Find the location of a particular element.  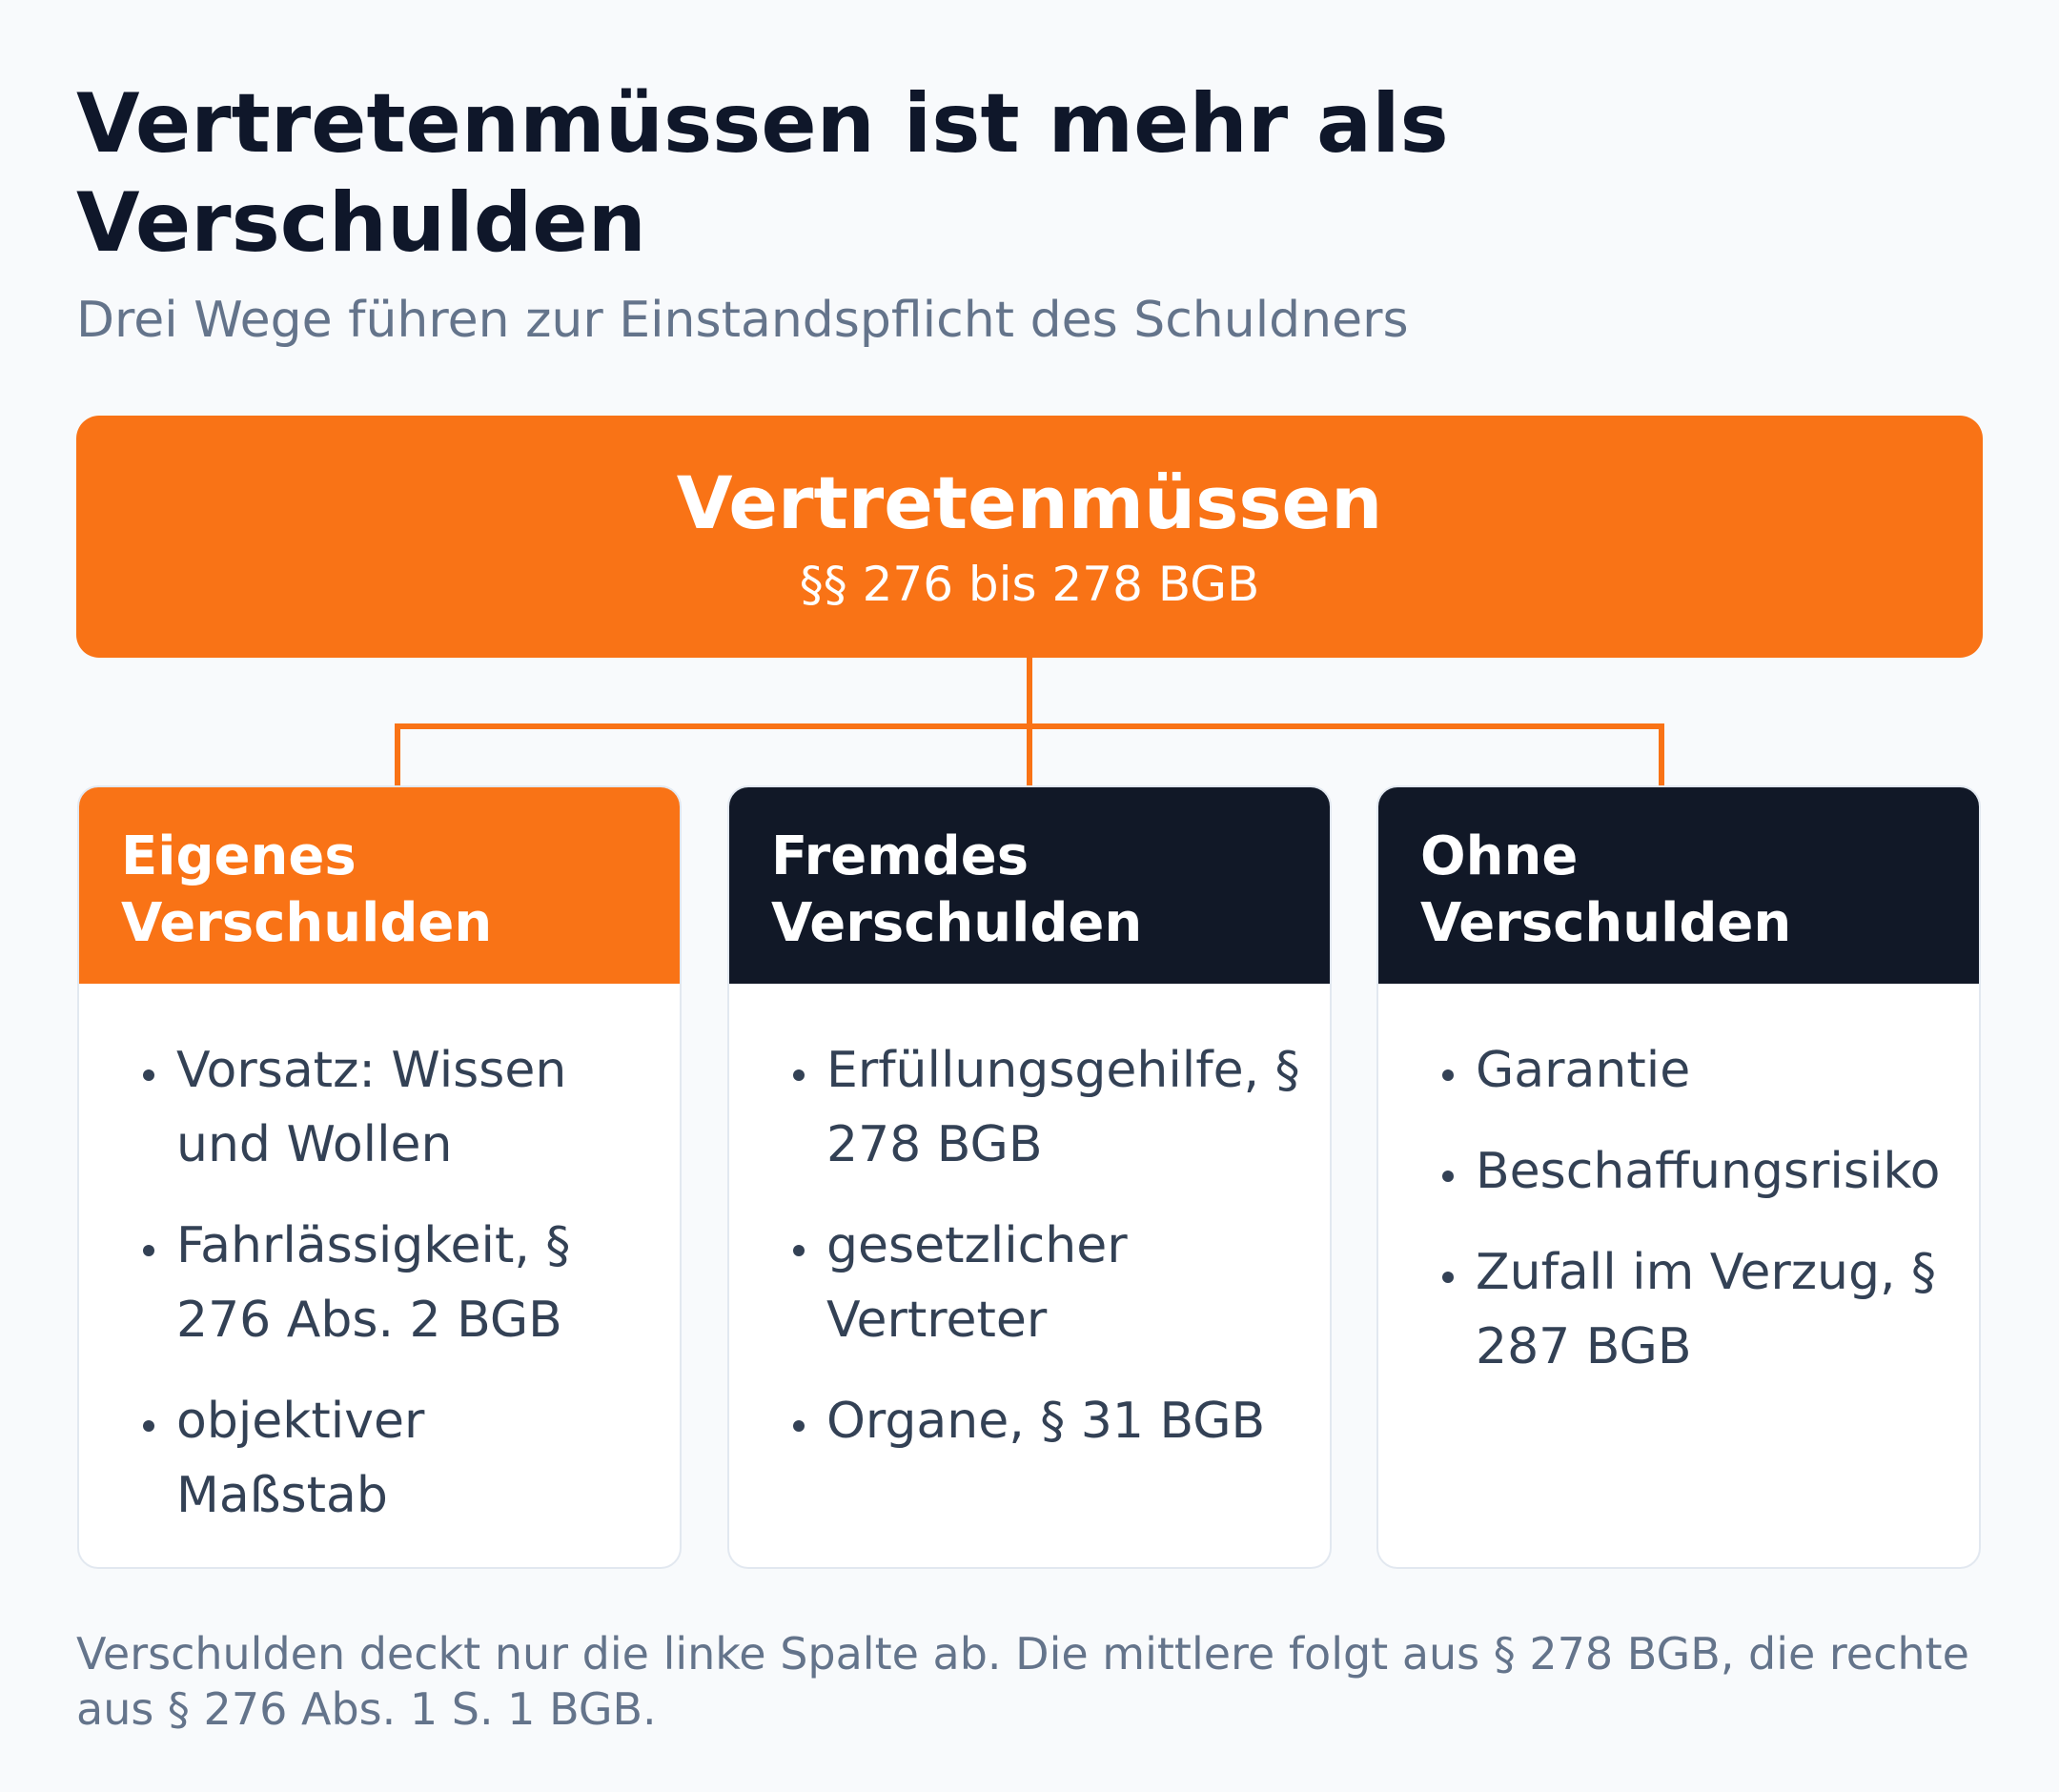

root-node-subtitle: §§ 276 bis 278 BGB is located at coordinates (1029, 584).